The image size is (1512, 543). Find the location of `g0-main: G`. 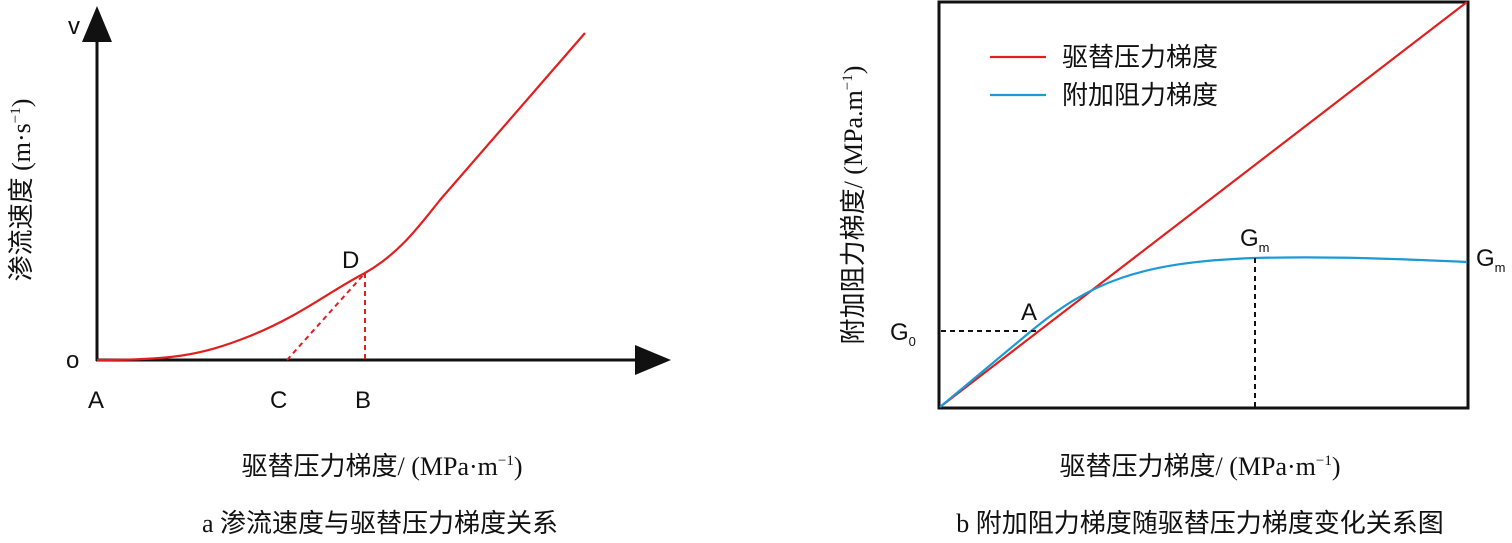

g0-main: G is located at coordinates (899, 332).